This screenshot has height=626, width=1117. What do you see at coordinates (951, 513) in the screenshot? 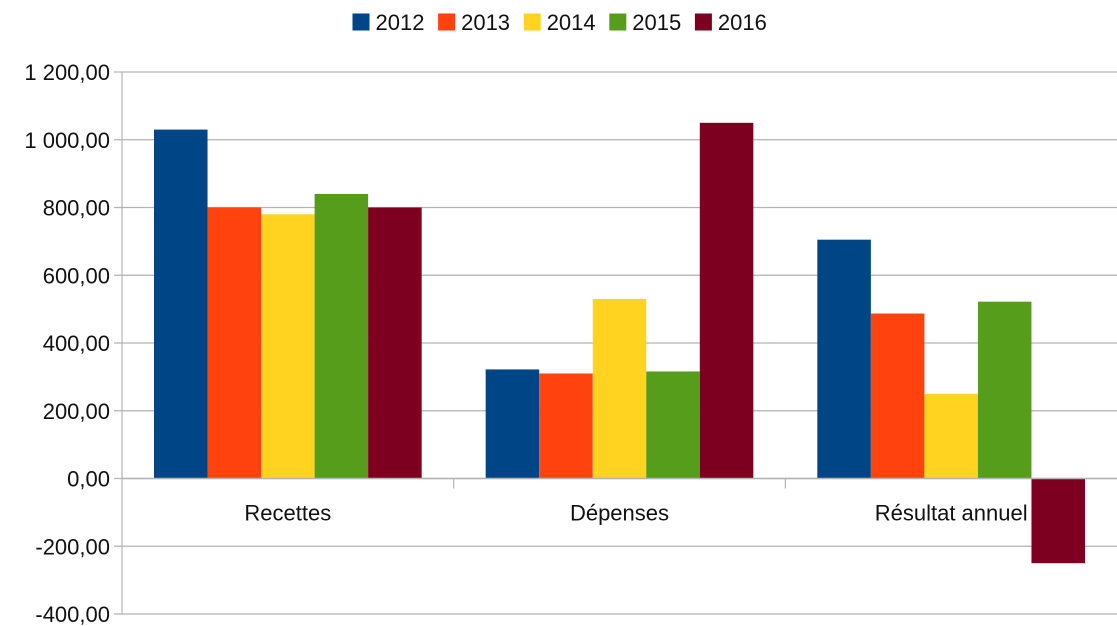
I see `category-label: Résultat annuel` at bounding box center [951, 513].